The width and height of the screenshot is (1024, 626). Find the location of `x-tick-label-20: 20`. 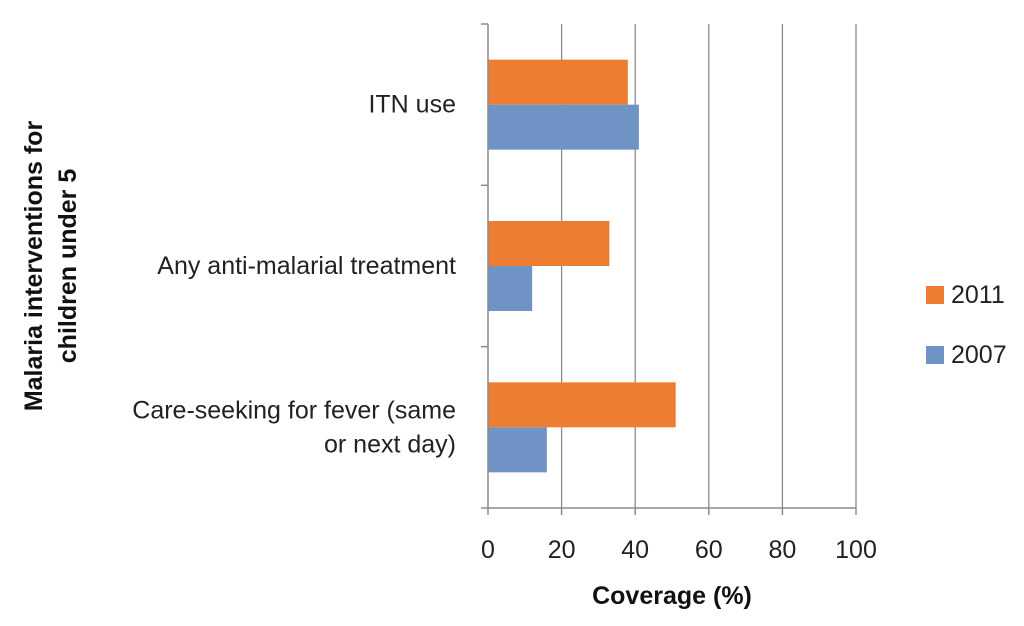

x-tick-label-20: 20 is located at coordinates (562, 550).